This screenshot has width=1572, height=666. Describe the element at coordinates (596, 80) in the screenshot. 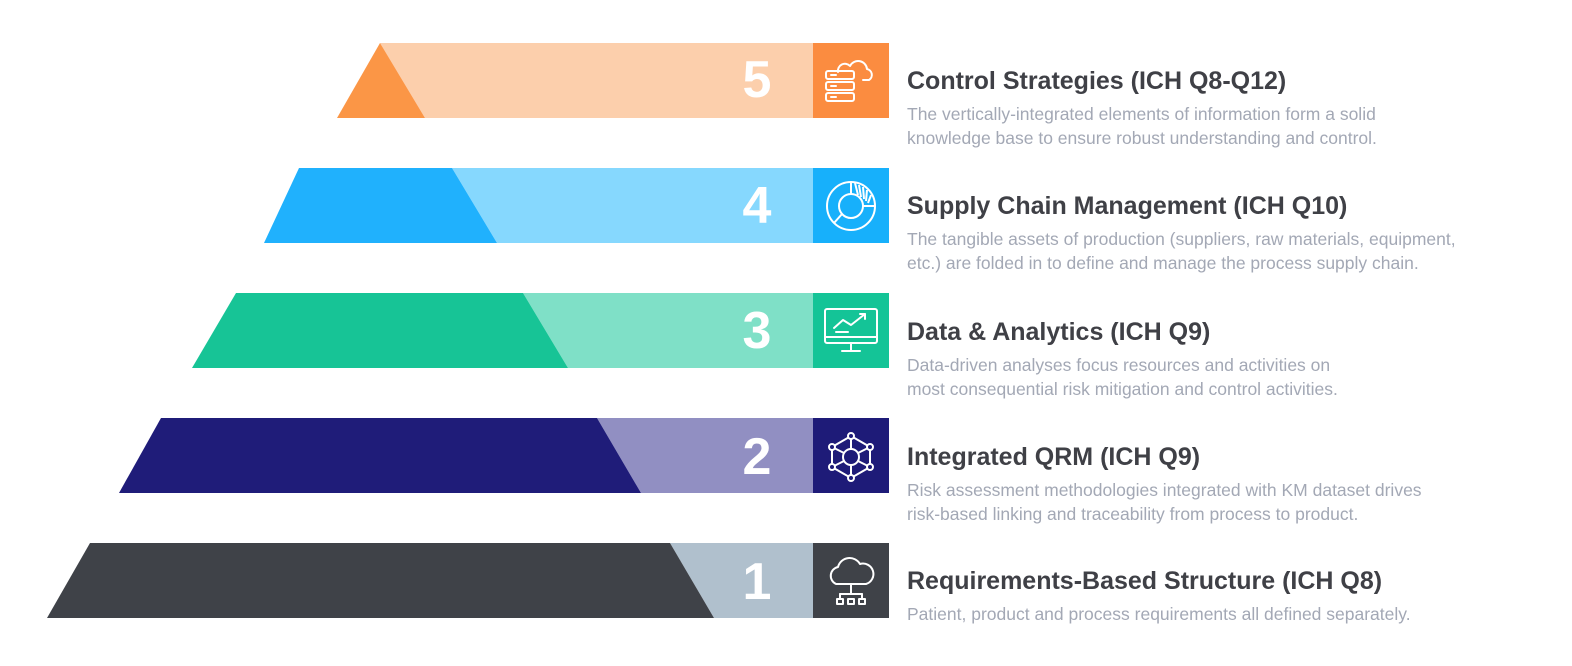

I see `tier-5-light-band` at that location.